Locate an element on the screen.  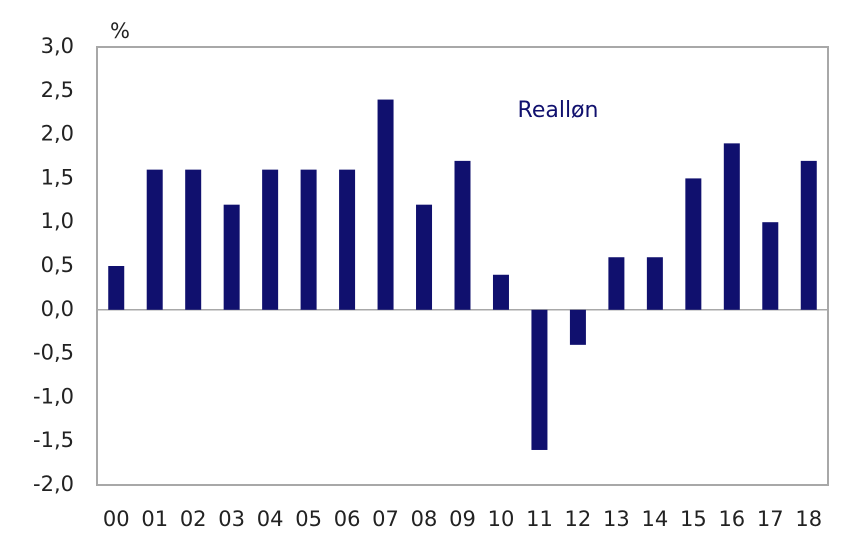
x-tick-label: 06 is located at coordinates (347, 519).